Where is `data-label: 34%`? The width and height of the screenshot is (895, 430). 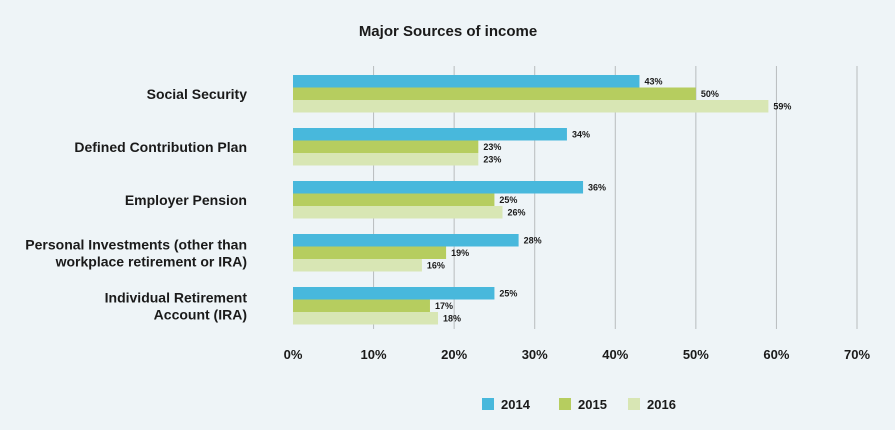
data-label: 34% is located at coordinates (581, 135).